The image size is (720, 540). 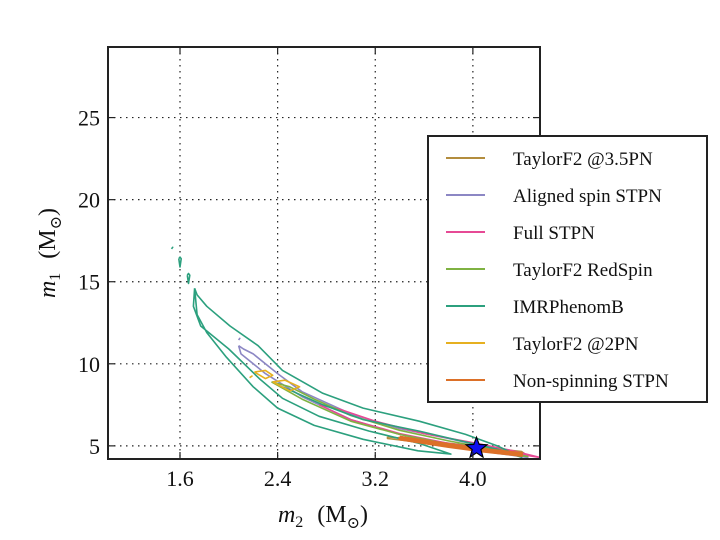 What do you see at coordinates (299, 522) in the screenshot?
I see `x-axis-subscript: 2` at bounding box center [299, 522].